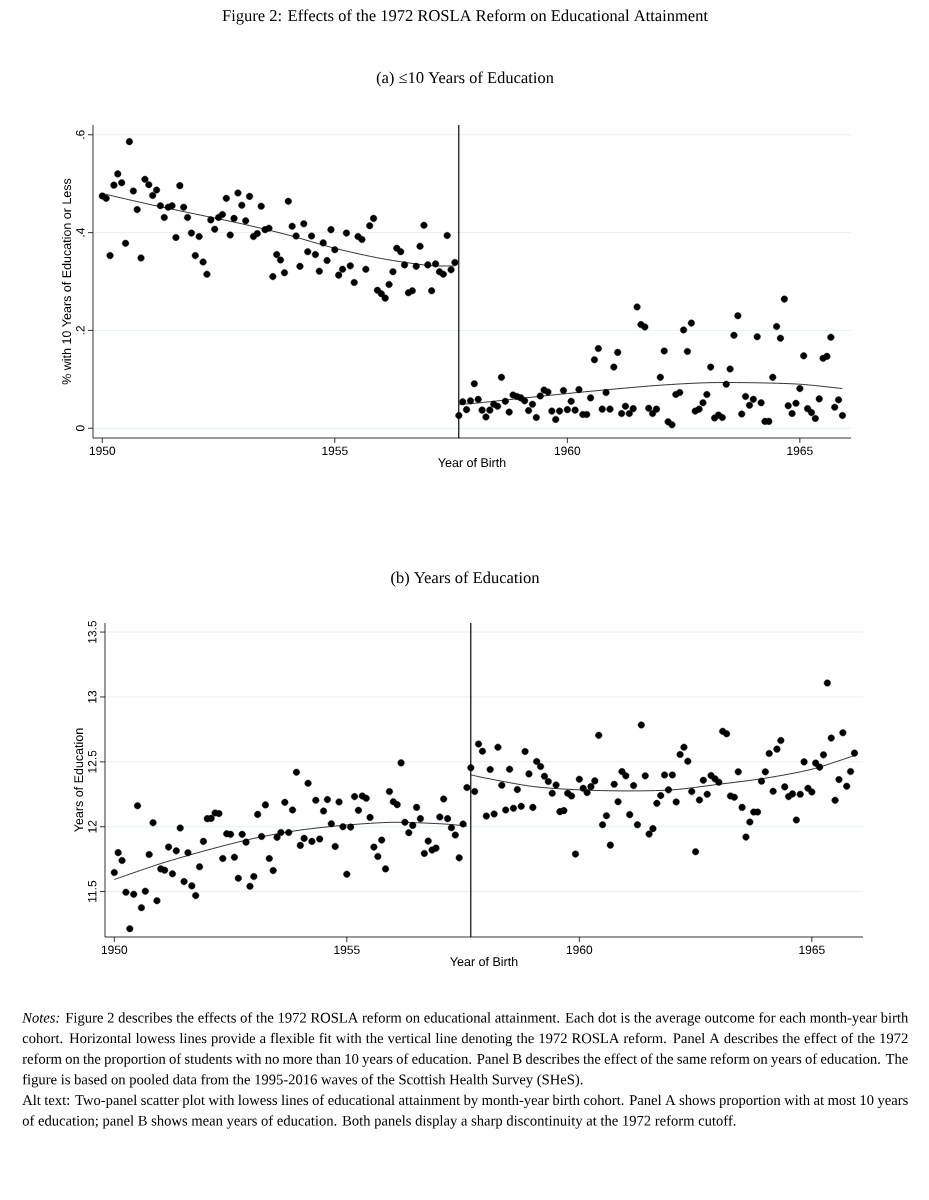 The width and height of the screenshot is (929, 1200). Describe the element at coordinates (465, 1111) in the screenshot. I see `text: Alt text: Two-panel scatter plot with lowess lines of educational attainment by month-year birth cohort. Panel A shows proportion with at most 10 years of education; panel B shows mean years of education. Both panels display a sharp discontinuity at the 1972 reform cutoff.` at that location.